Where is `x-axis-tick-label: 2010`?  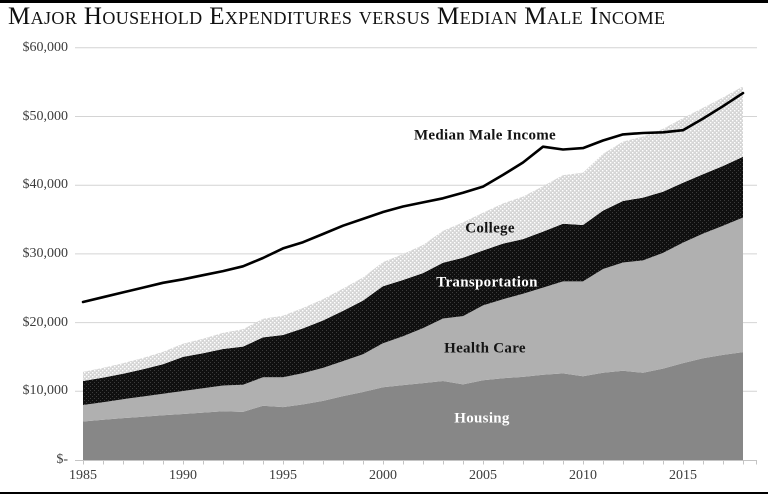
x-axis-tick-label: 2010 is located at coordinates (583, 475).